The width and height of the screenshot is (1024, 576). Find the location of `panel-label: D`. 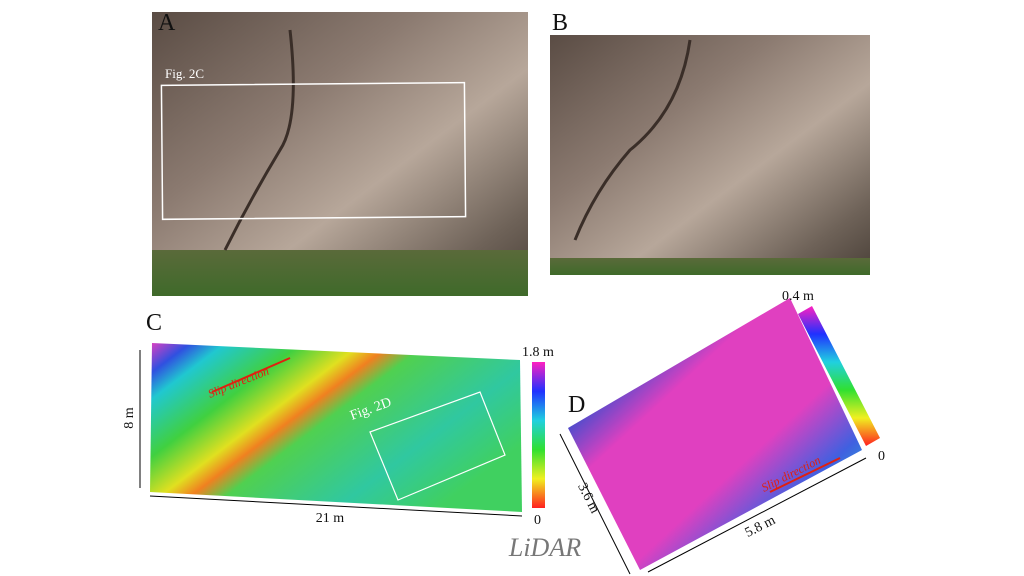

panel-label: D is located at coordinates (576, 405).